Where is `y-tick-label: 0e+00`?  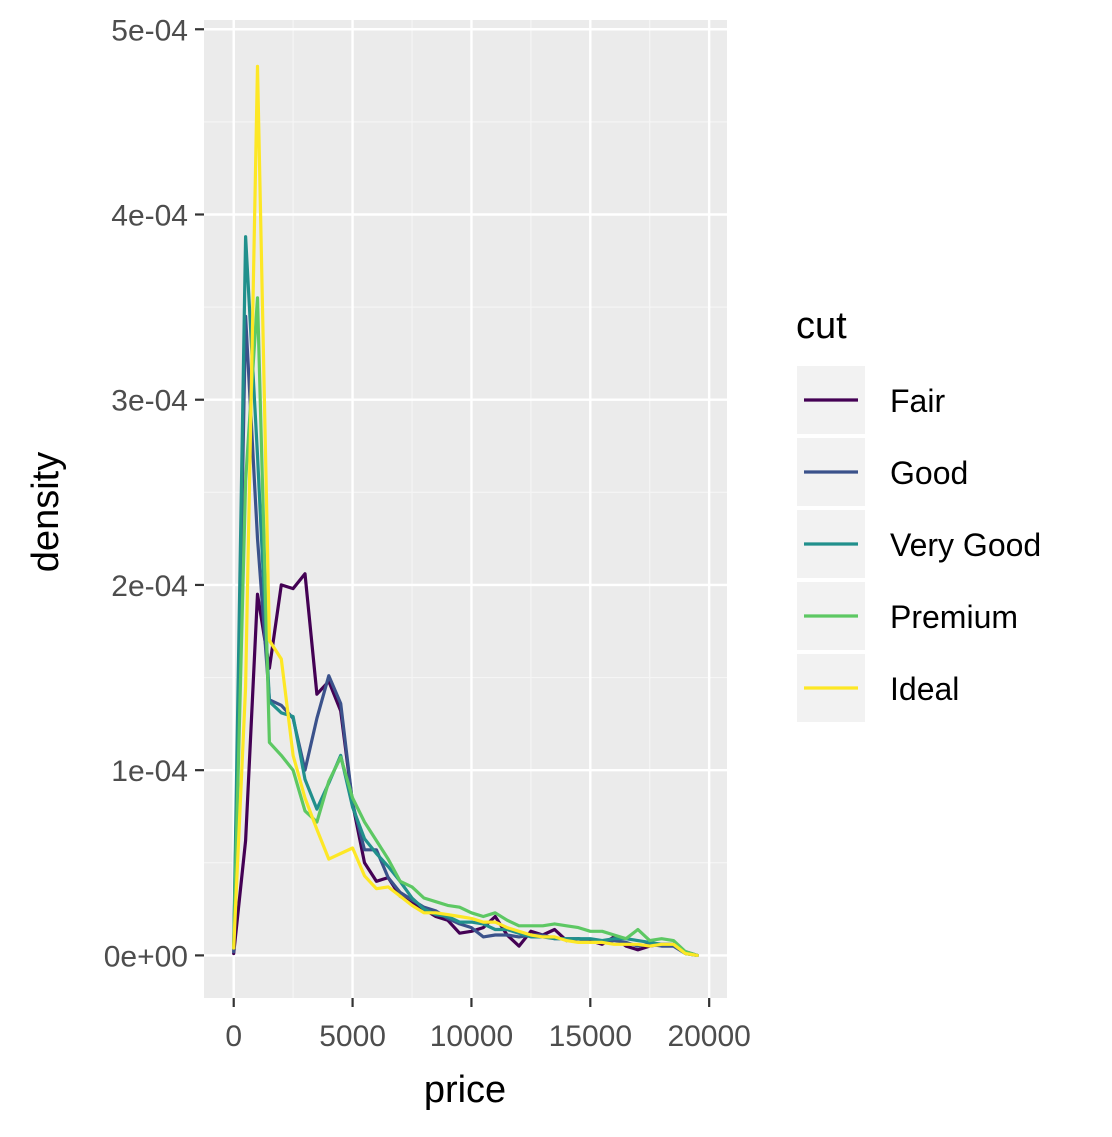
y-tick-label: 0e+00 is located at coordinates (146, 956).